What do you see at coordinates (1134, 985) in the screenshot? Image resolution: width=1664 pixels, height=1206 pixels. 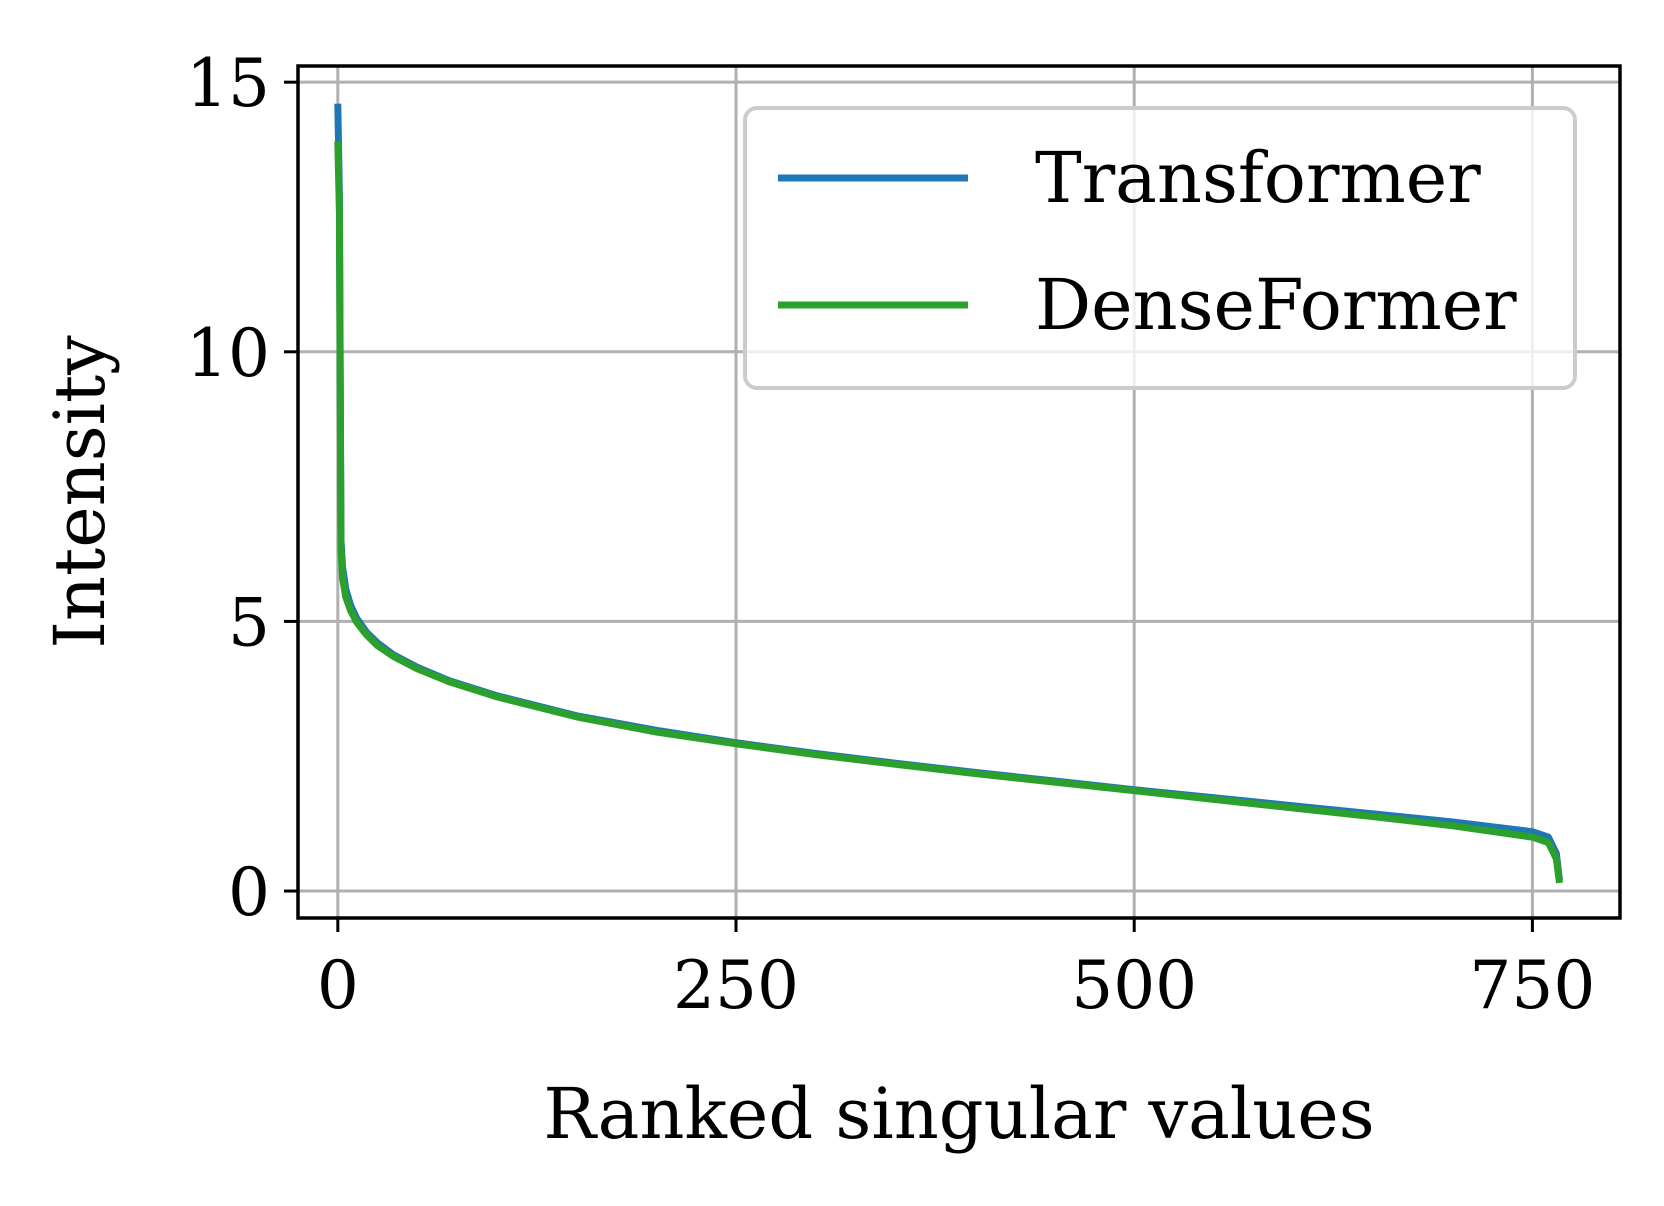 I see `x-tick-label: 500` at bounding box center [1134, 985].